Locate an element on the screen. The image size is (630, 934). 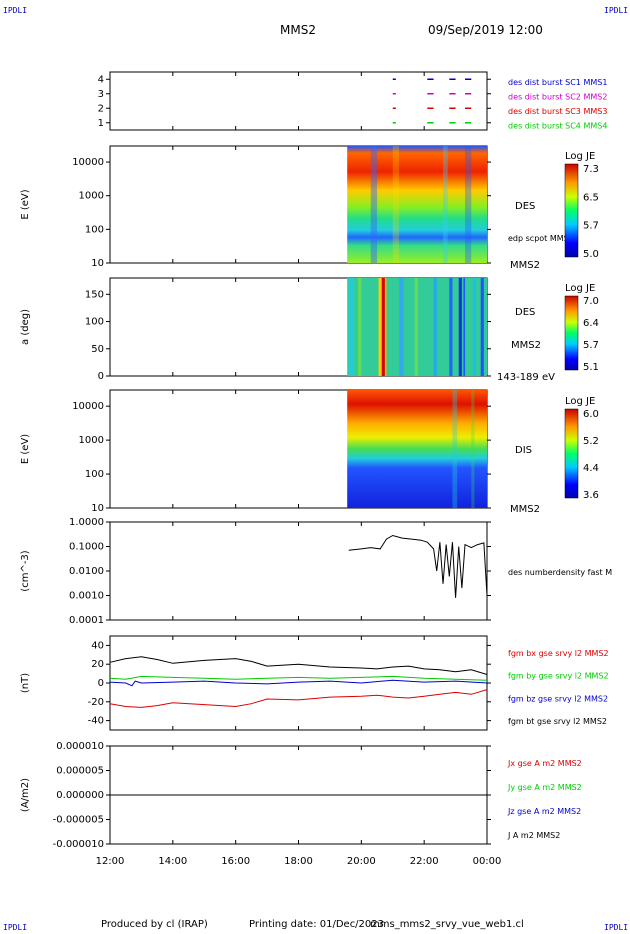
instrument-label: edp scpot MMS2 is located at coordinates (541, 238).